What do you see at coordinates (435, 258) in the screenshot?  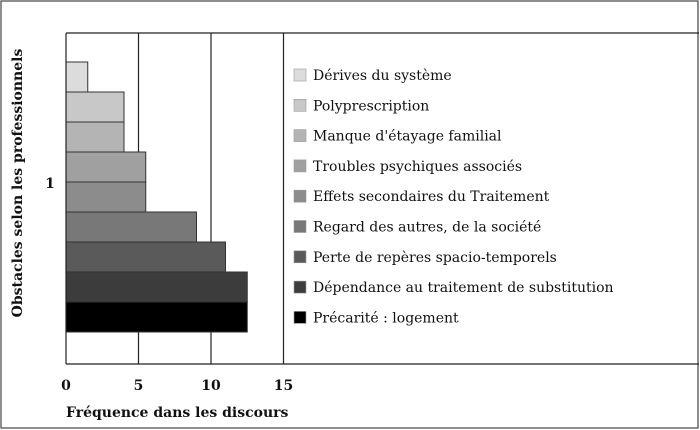 I see `legend-label: Perte de repères spacio-temporels` at bounding box center [435, 258].